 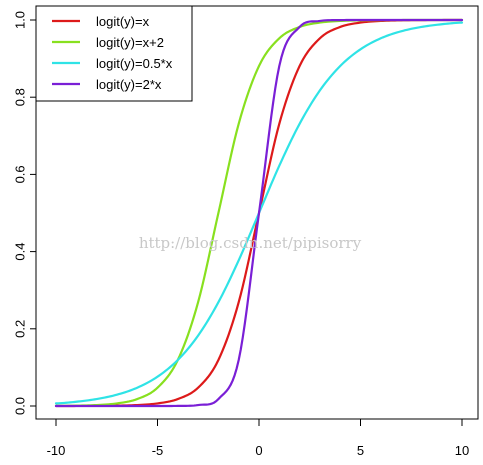 I want to click on y-tick-label: 0.0, so click(x=19, y=406).